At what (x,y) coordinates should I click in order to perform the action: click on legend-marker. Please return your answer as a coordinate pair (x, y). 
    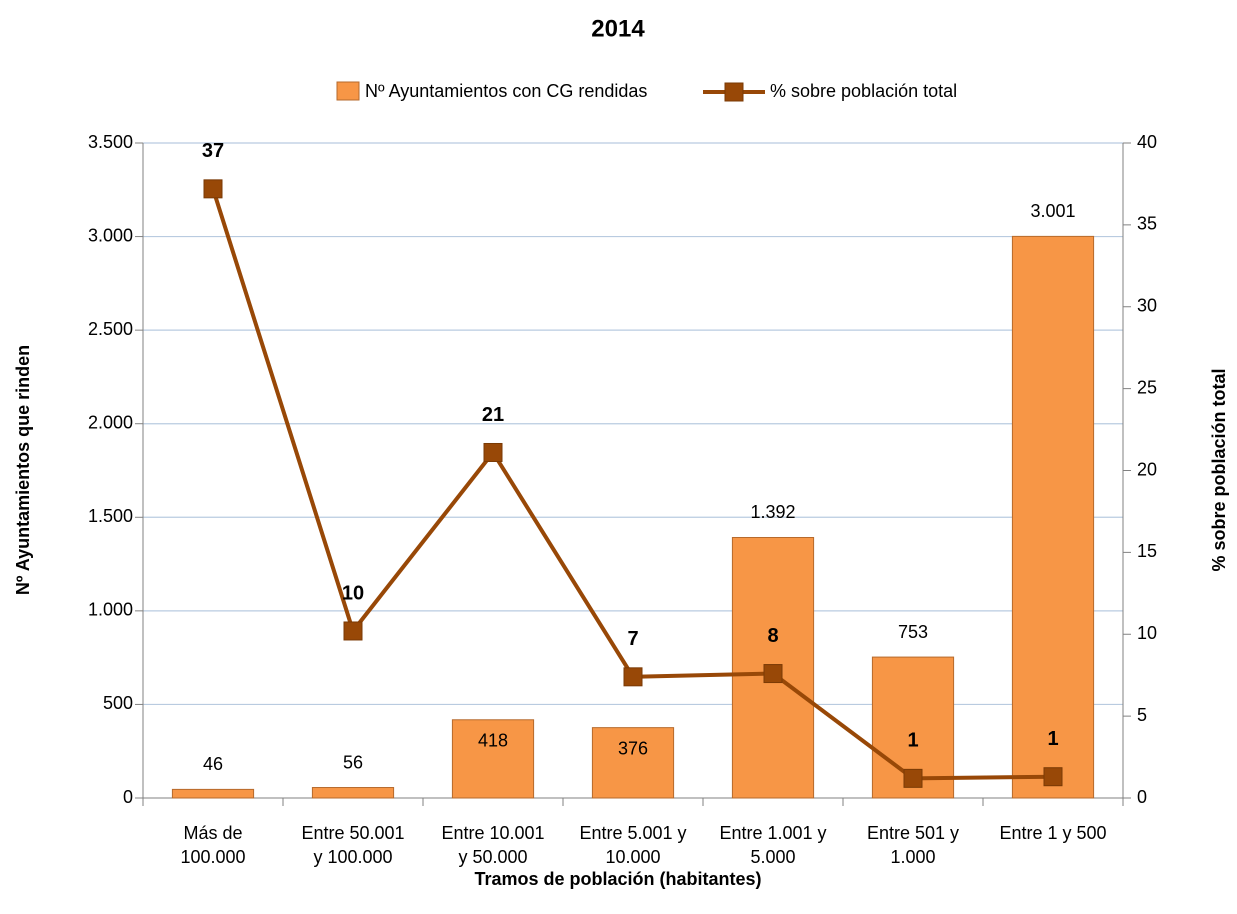
    Looking at the image, I should click on (734, 92).